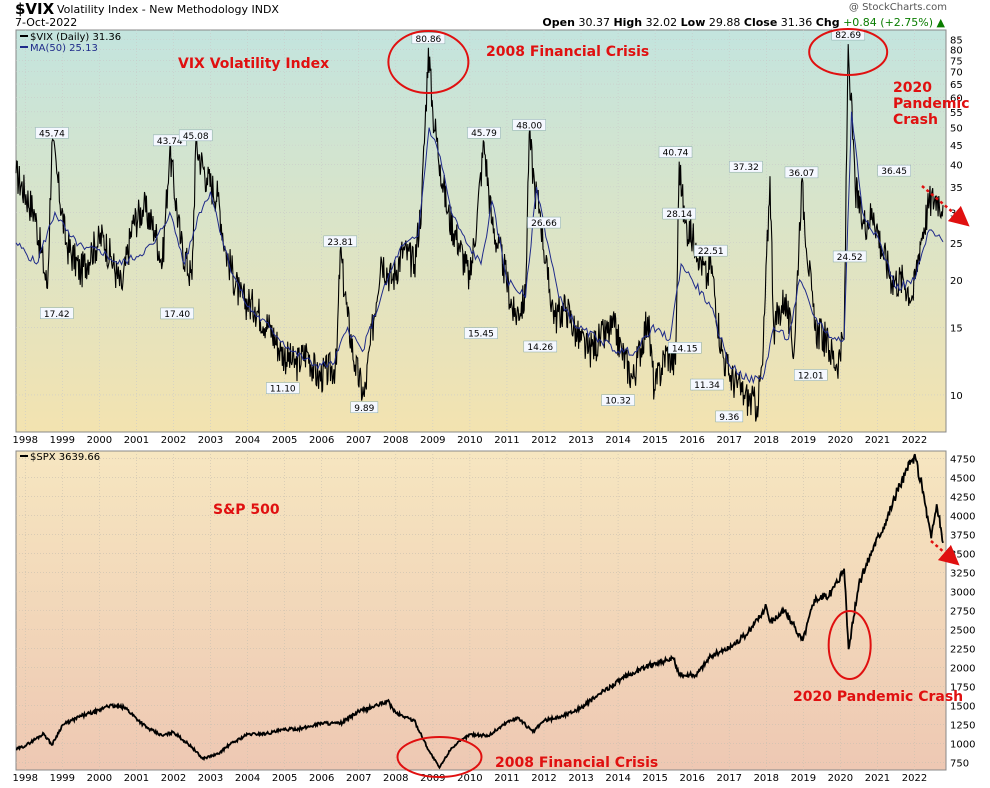 The height and width of the screenshot is (788, 990). Describe the element at coordinates (46, 22) in the screenshot. I see `chart-date: 7-Oct-2022` at that location.